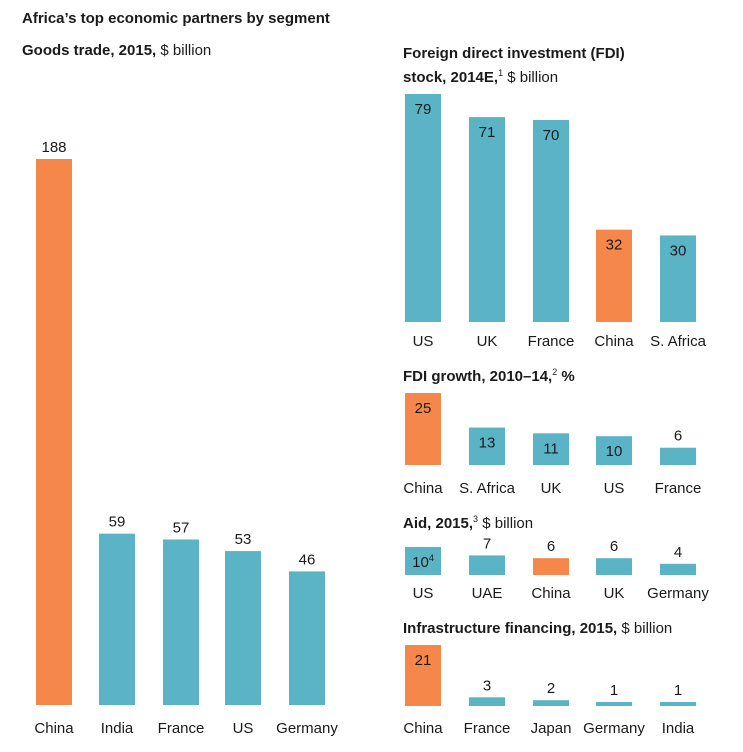 This screenshot has height=752, width=743. Describe the element at coordinates (487, 565) in the screenshot. I see `aid-bar-uae` at that location.